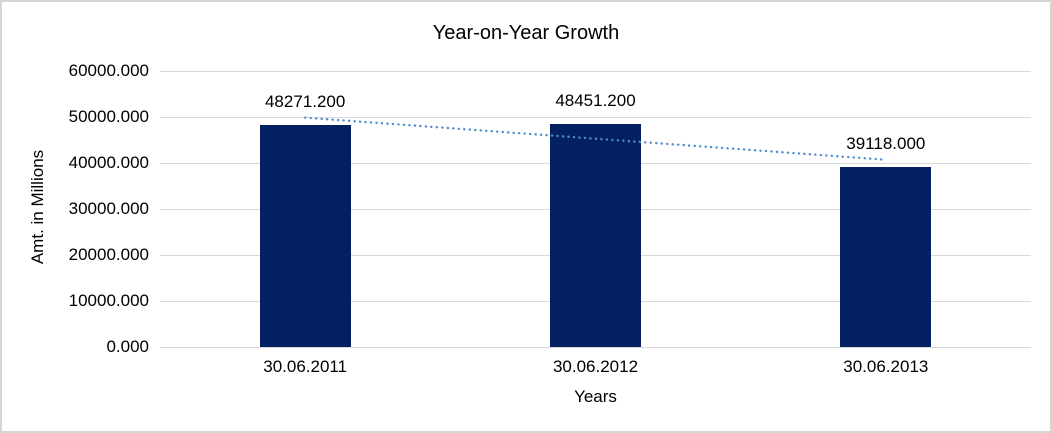  I want to click on bar-value-label: 48271.200, so click(305, 101).